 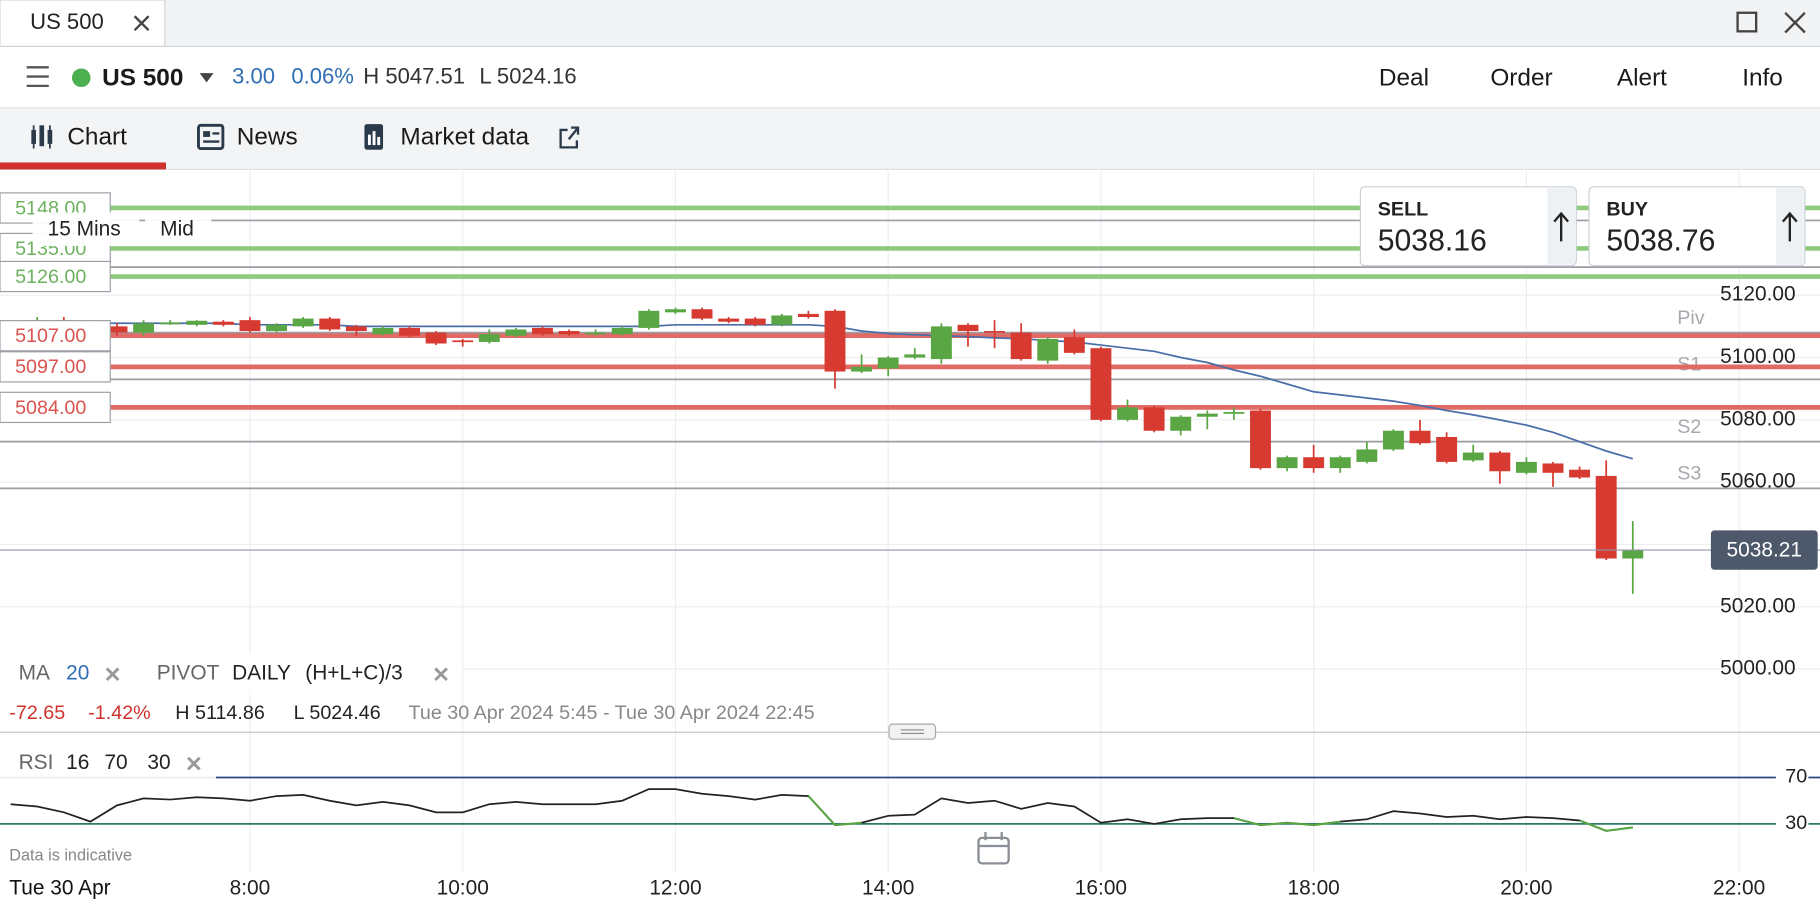 What do you see at coordinates (912, 731) in the screenshot?
I see `resize-handle` at bounding box center [912, 731].